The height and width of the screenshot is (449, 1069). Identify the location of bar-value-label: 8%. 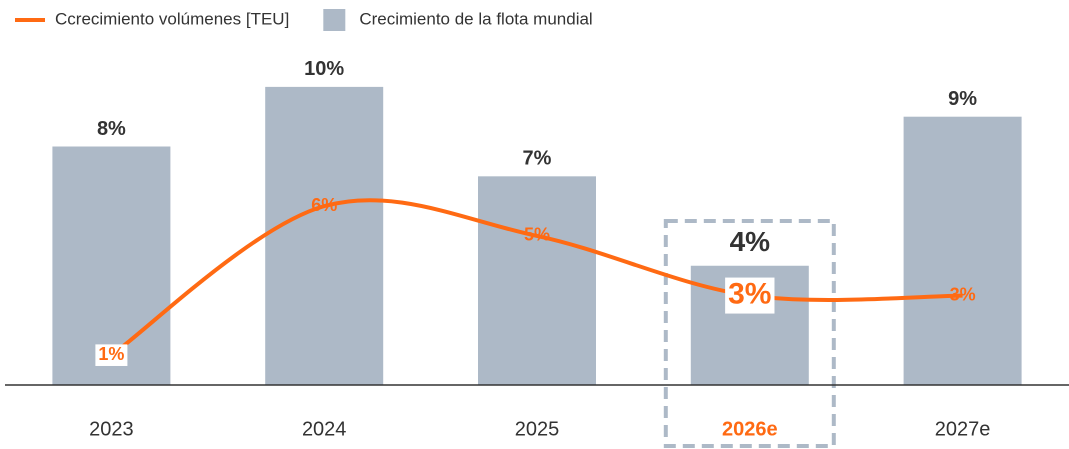
(111, 129).